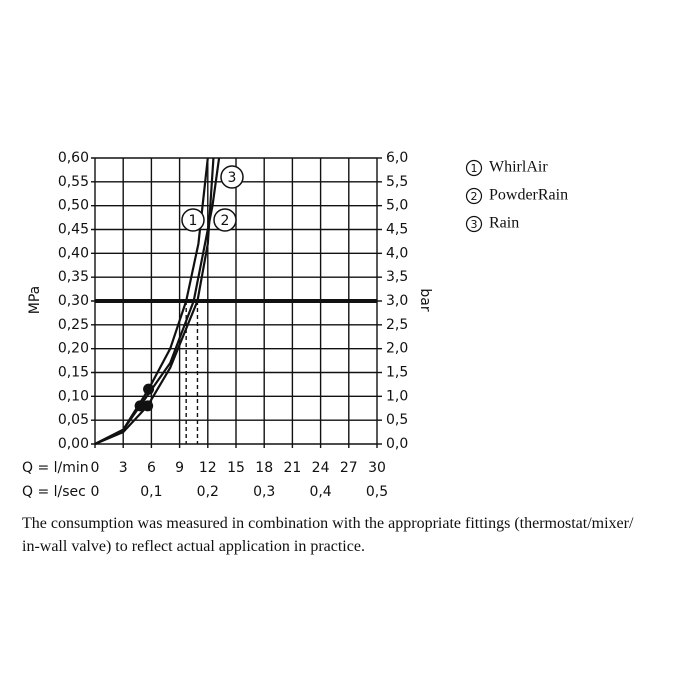 This screenshot has width=700, height=700. I want to click on x-tick-label: 30, so click(377, 468).